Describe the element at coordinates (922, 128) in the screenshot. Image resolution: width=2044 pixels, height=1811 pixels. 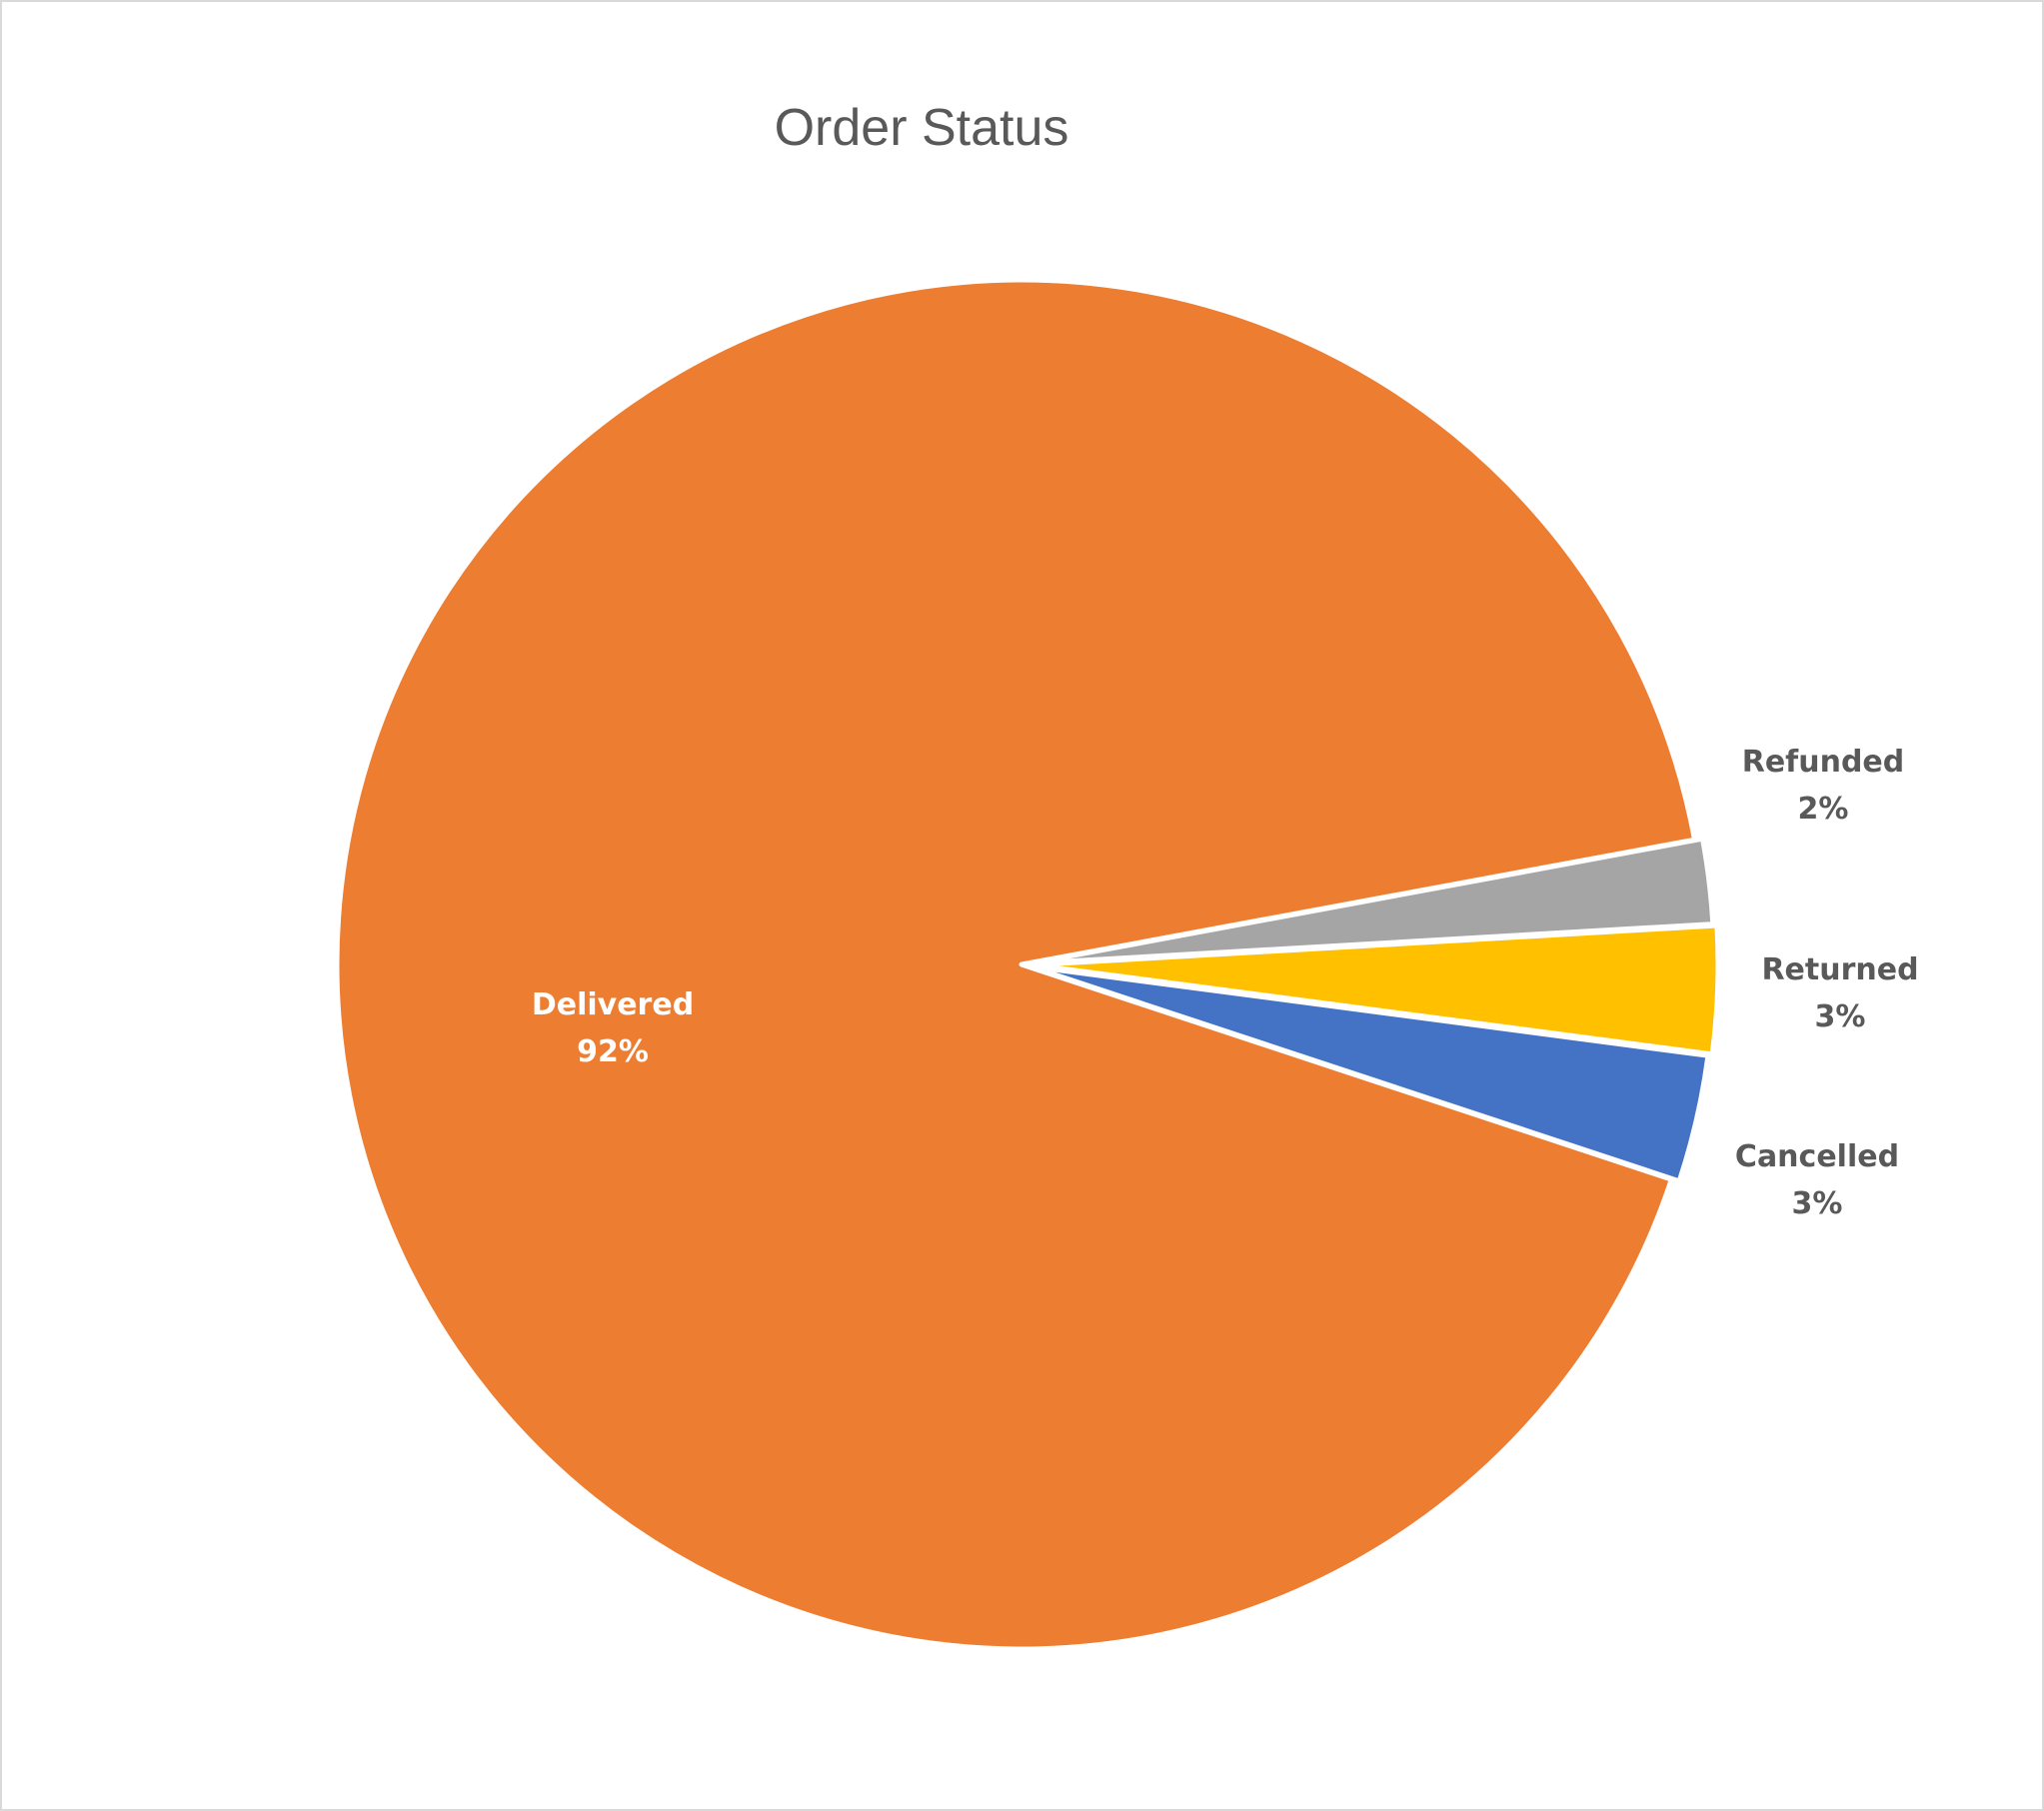
I see `chart-title: Order Status` at that location.